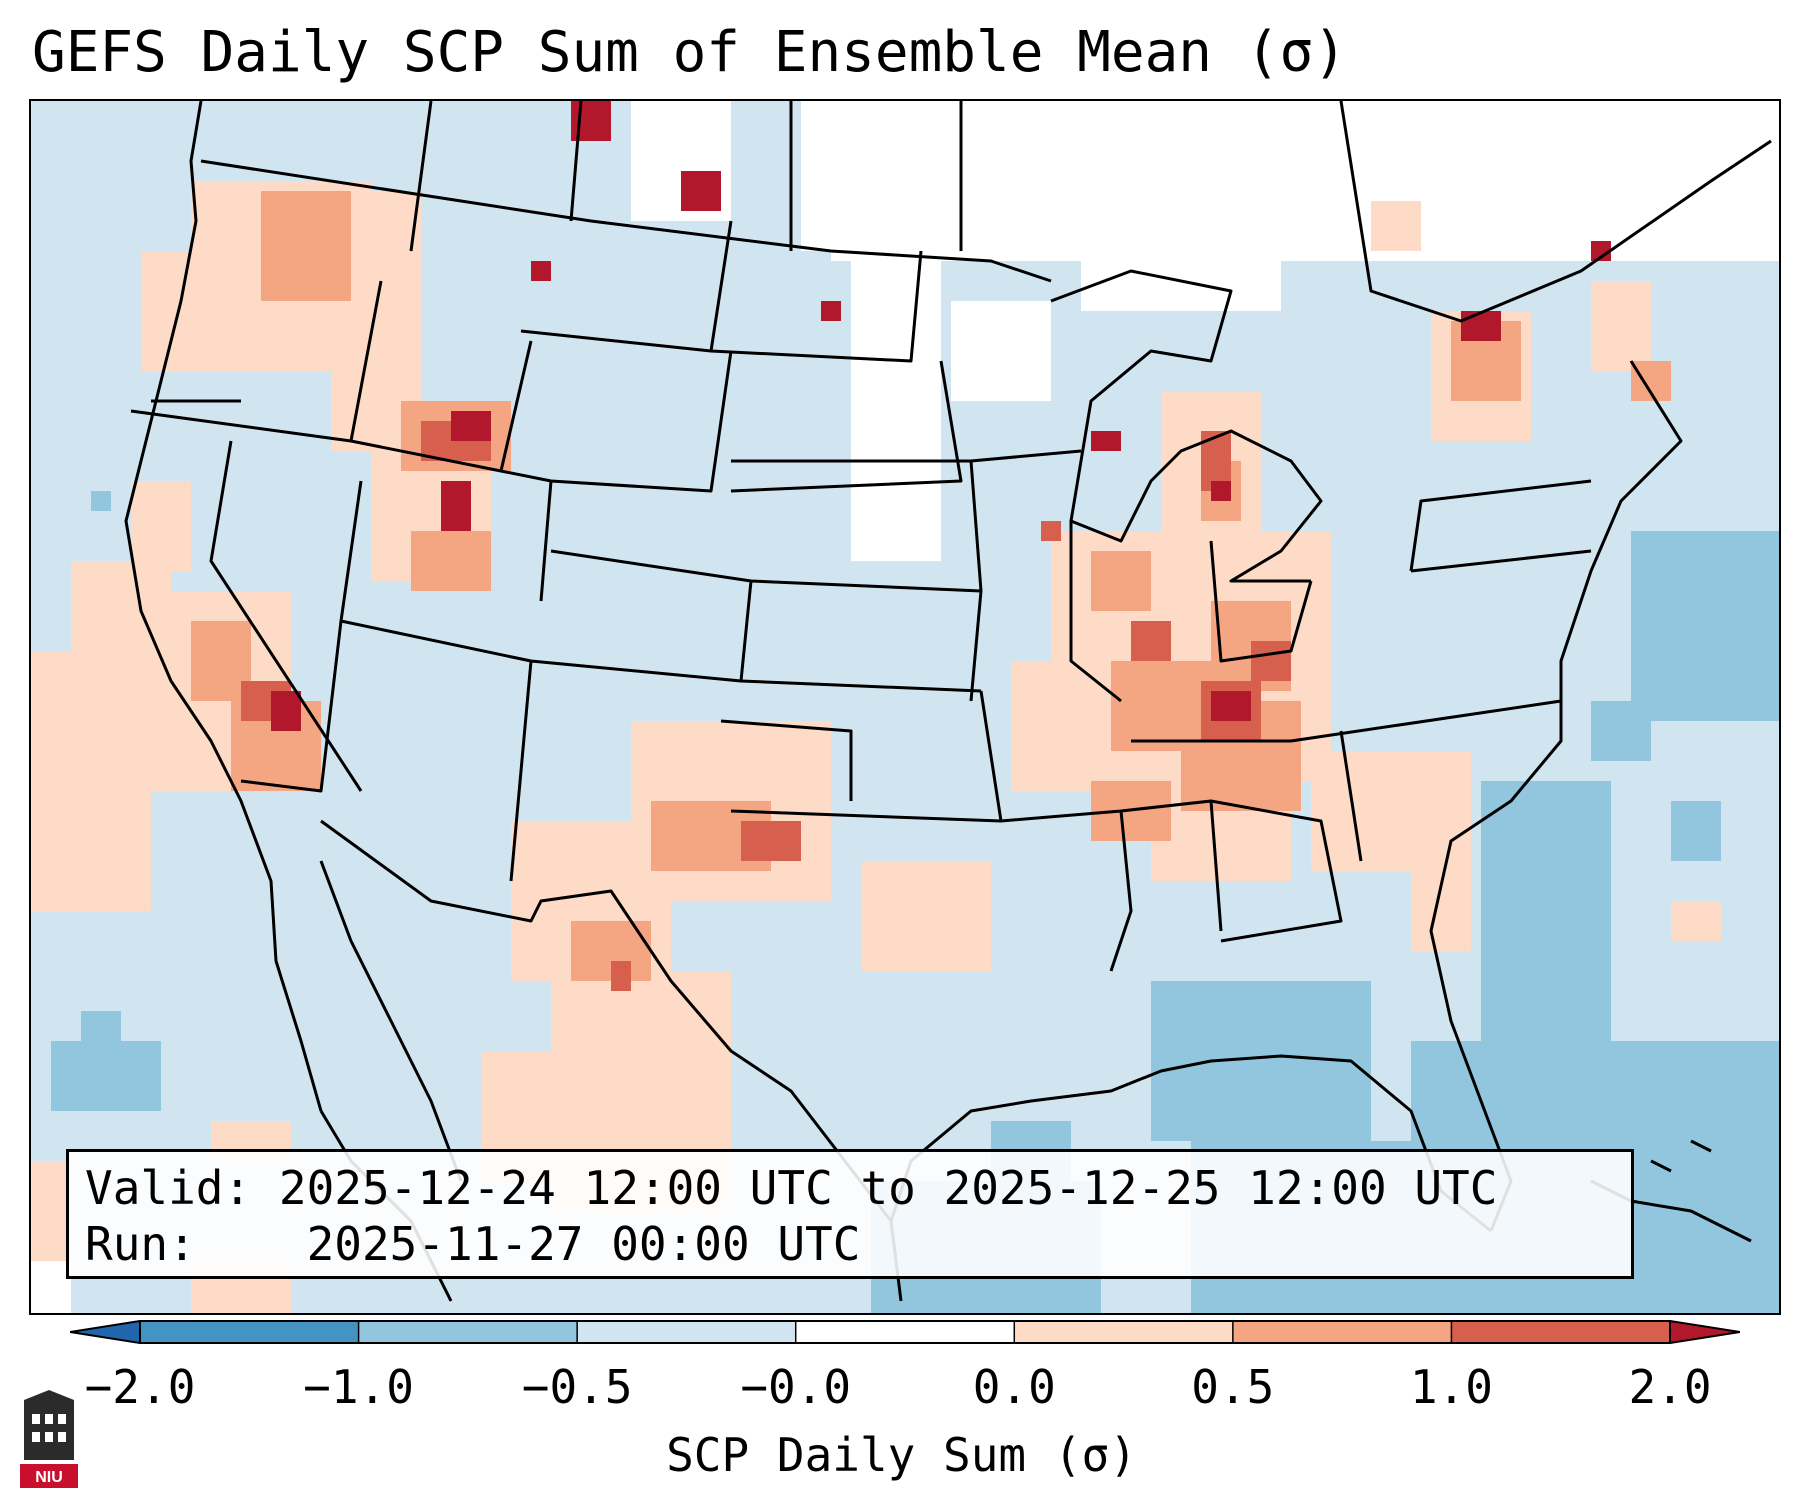 This screenshot has width=1803, height=1506. What do you see at coordinates (606, 1020) in the screenshot?
I see `us-mexico-border` at bounding box center [606, 1020].